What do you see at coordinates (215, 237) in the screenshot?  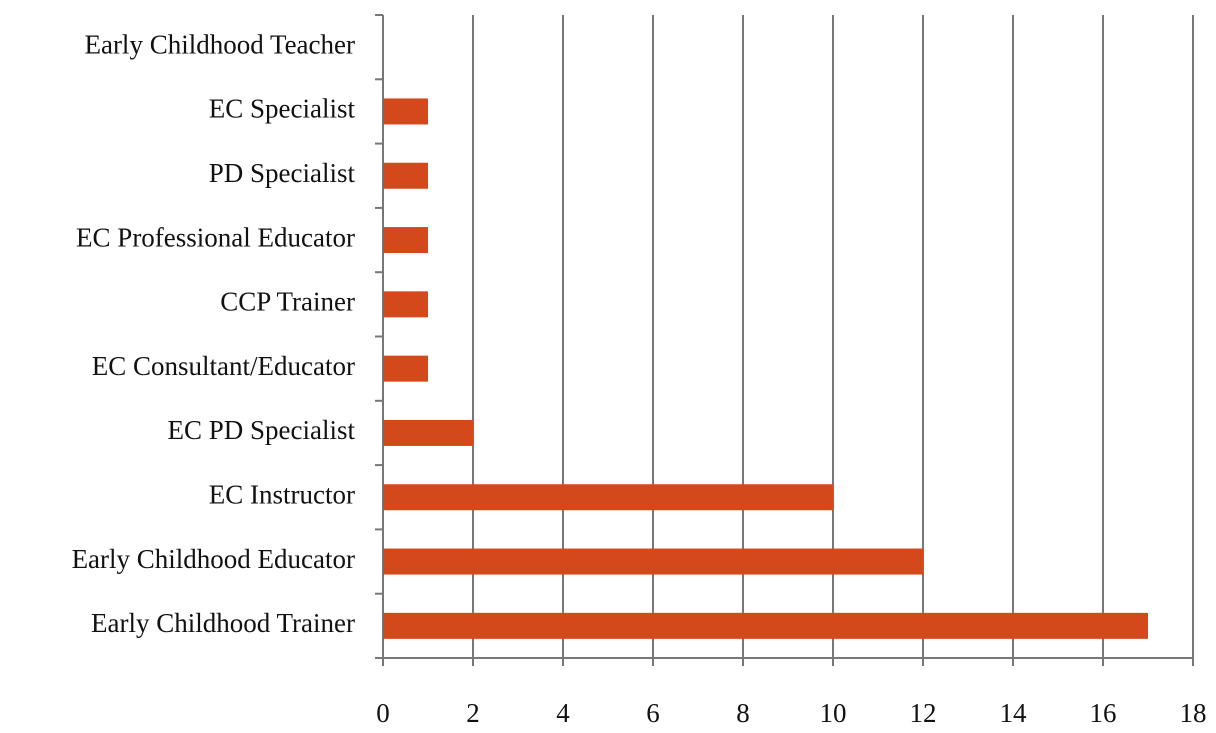 I see `y-tick-label: EC Professional Educator` at bounding box center [215, 237].